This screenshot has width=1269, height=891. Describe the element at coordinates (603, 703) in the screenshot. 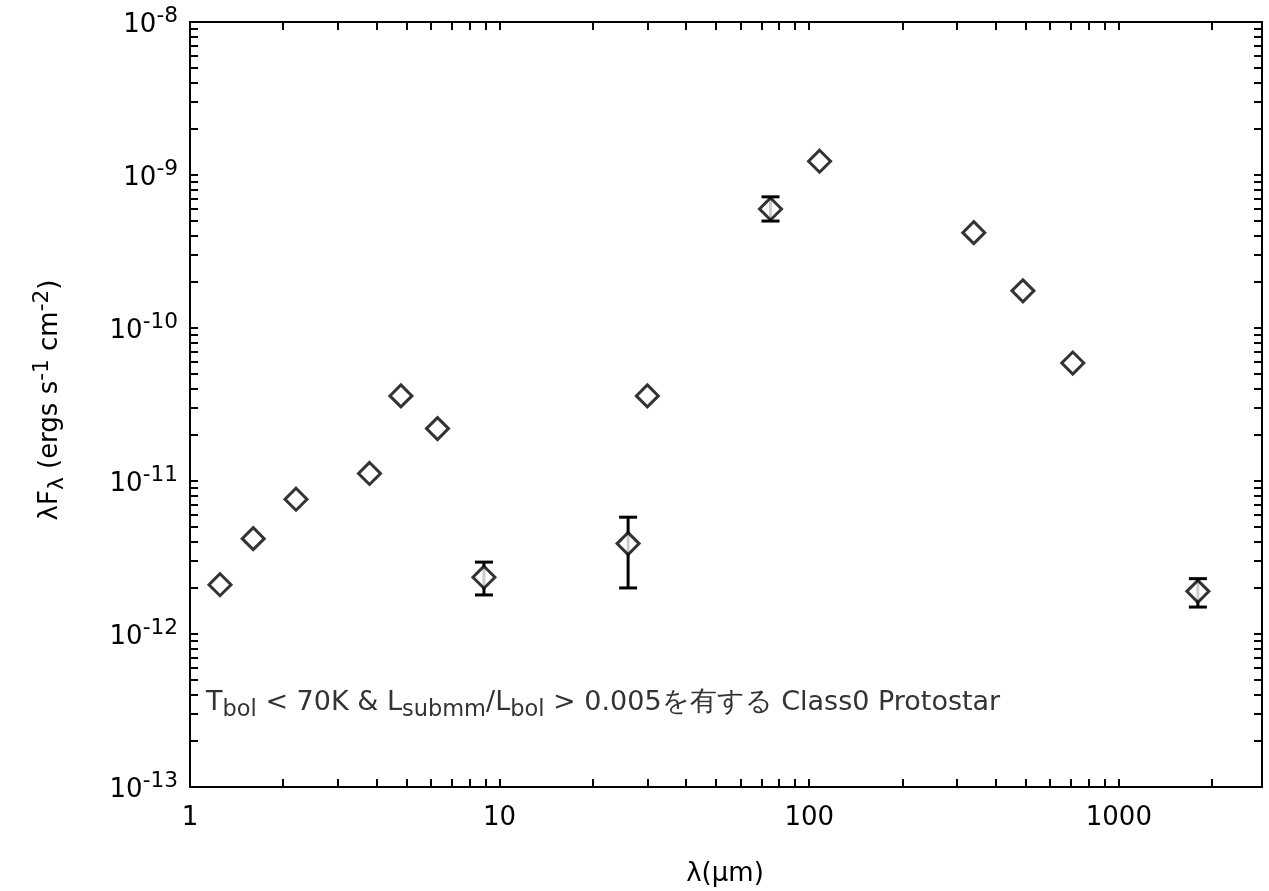

I see `annotation: T$_{bol}$ < 70K & L$_{submm}$/L$_{bol}$ > 0.005を有する Class0 Protostar` at that location.